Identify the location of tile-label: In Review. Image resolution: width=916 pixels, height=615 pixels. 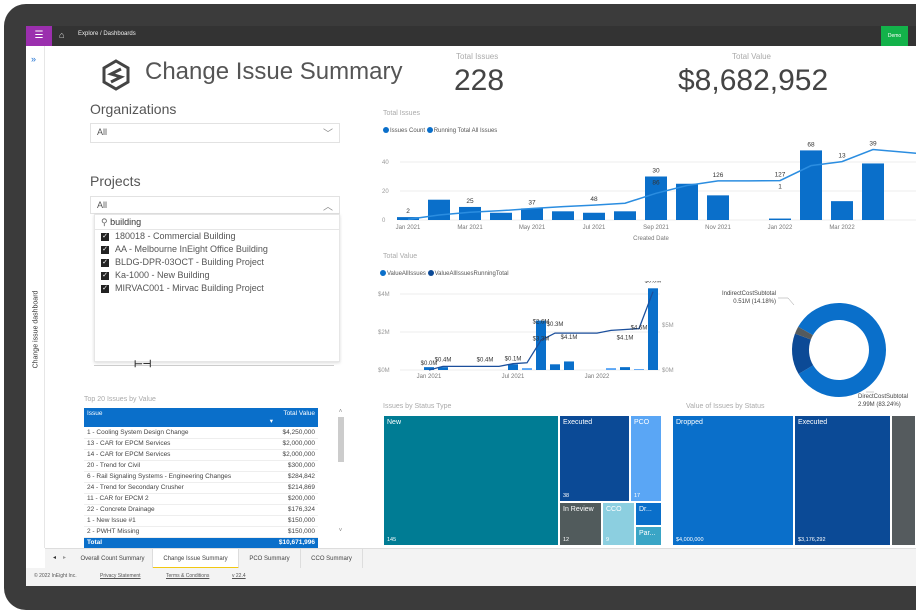
(578, 509).